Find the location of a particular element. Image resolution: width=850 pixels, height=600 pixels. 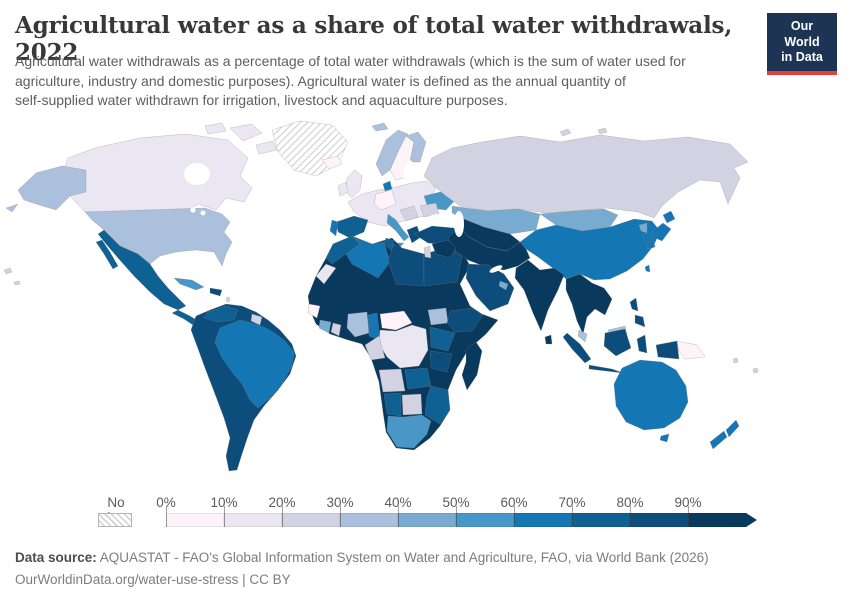

region-mozambique-zimbabwe is located at coordinates (437, 405).